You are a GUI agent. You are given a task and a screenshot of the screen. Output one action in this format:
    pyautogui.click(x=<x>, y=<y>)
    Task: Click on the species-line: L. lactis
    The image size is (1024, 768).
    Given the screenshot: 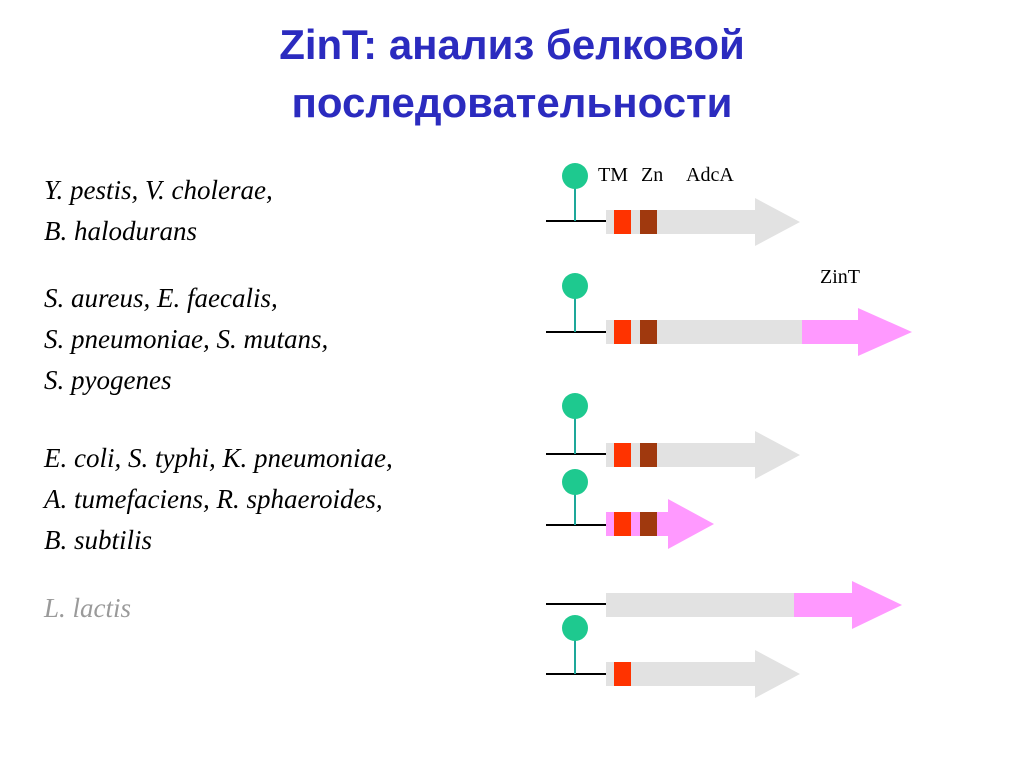 What is the action you would take?
    pyautogui.click(x=88, y=608)
    